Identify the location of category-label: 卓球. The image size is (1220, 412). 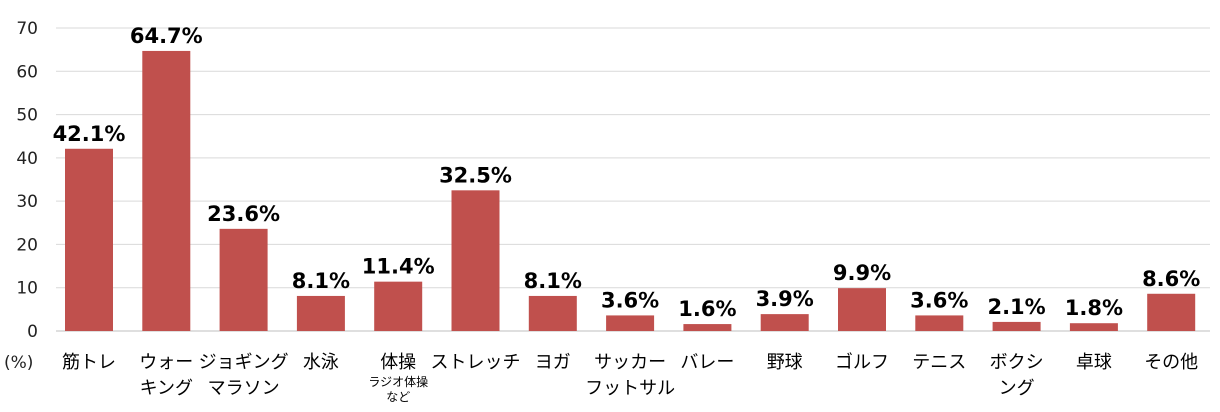
(1094, 362).